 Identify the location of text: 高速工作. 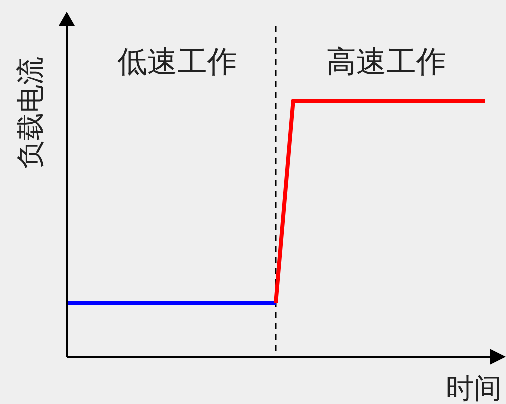
(386, 62).